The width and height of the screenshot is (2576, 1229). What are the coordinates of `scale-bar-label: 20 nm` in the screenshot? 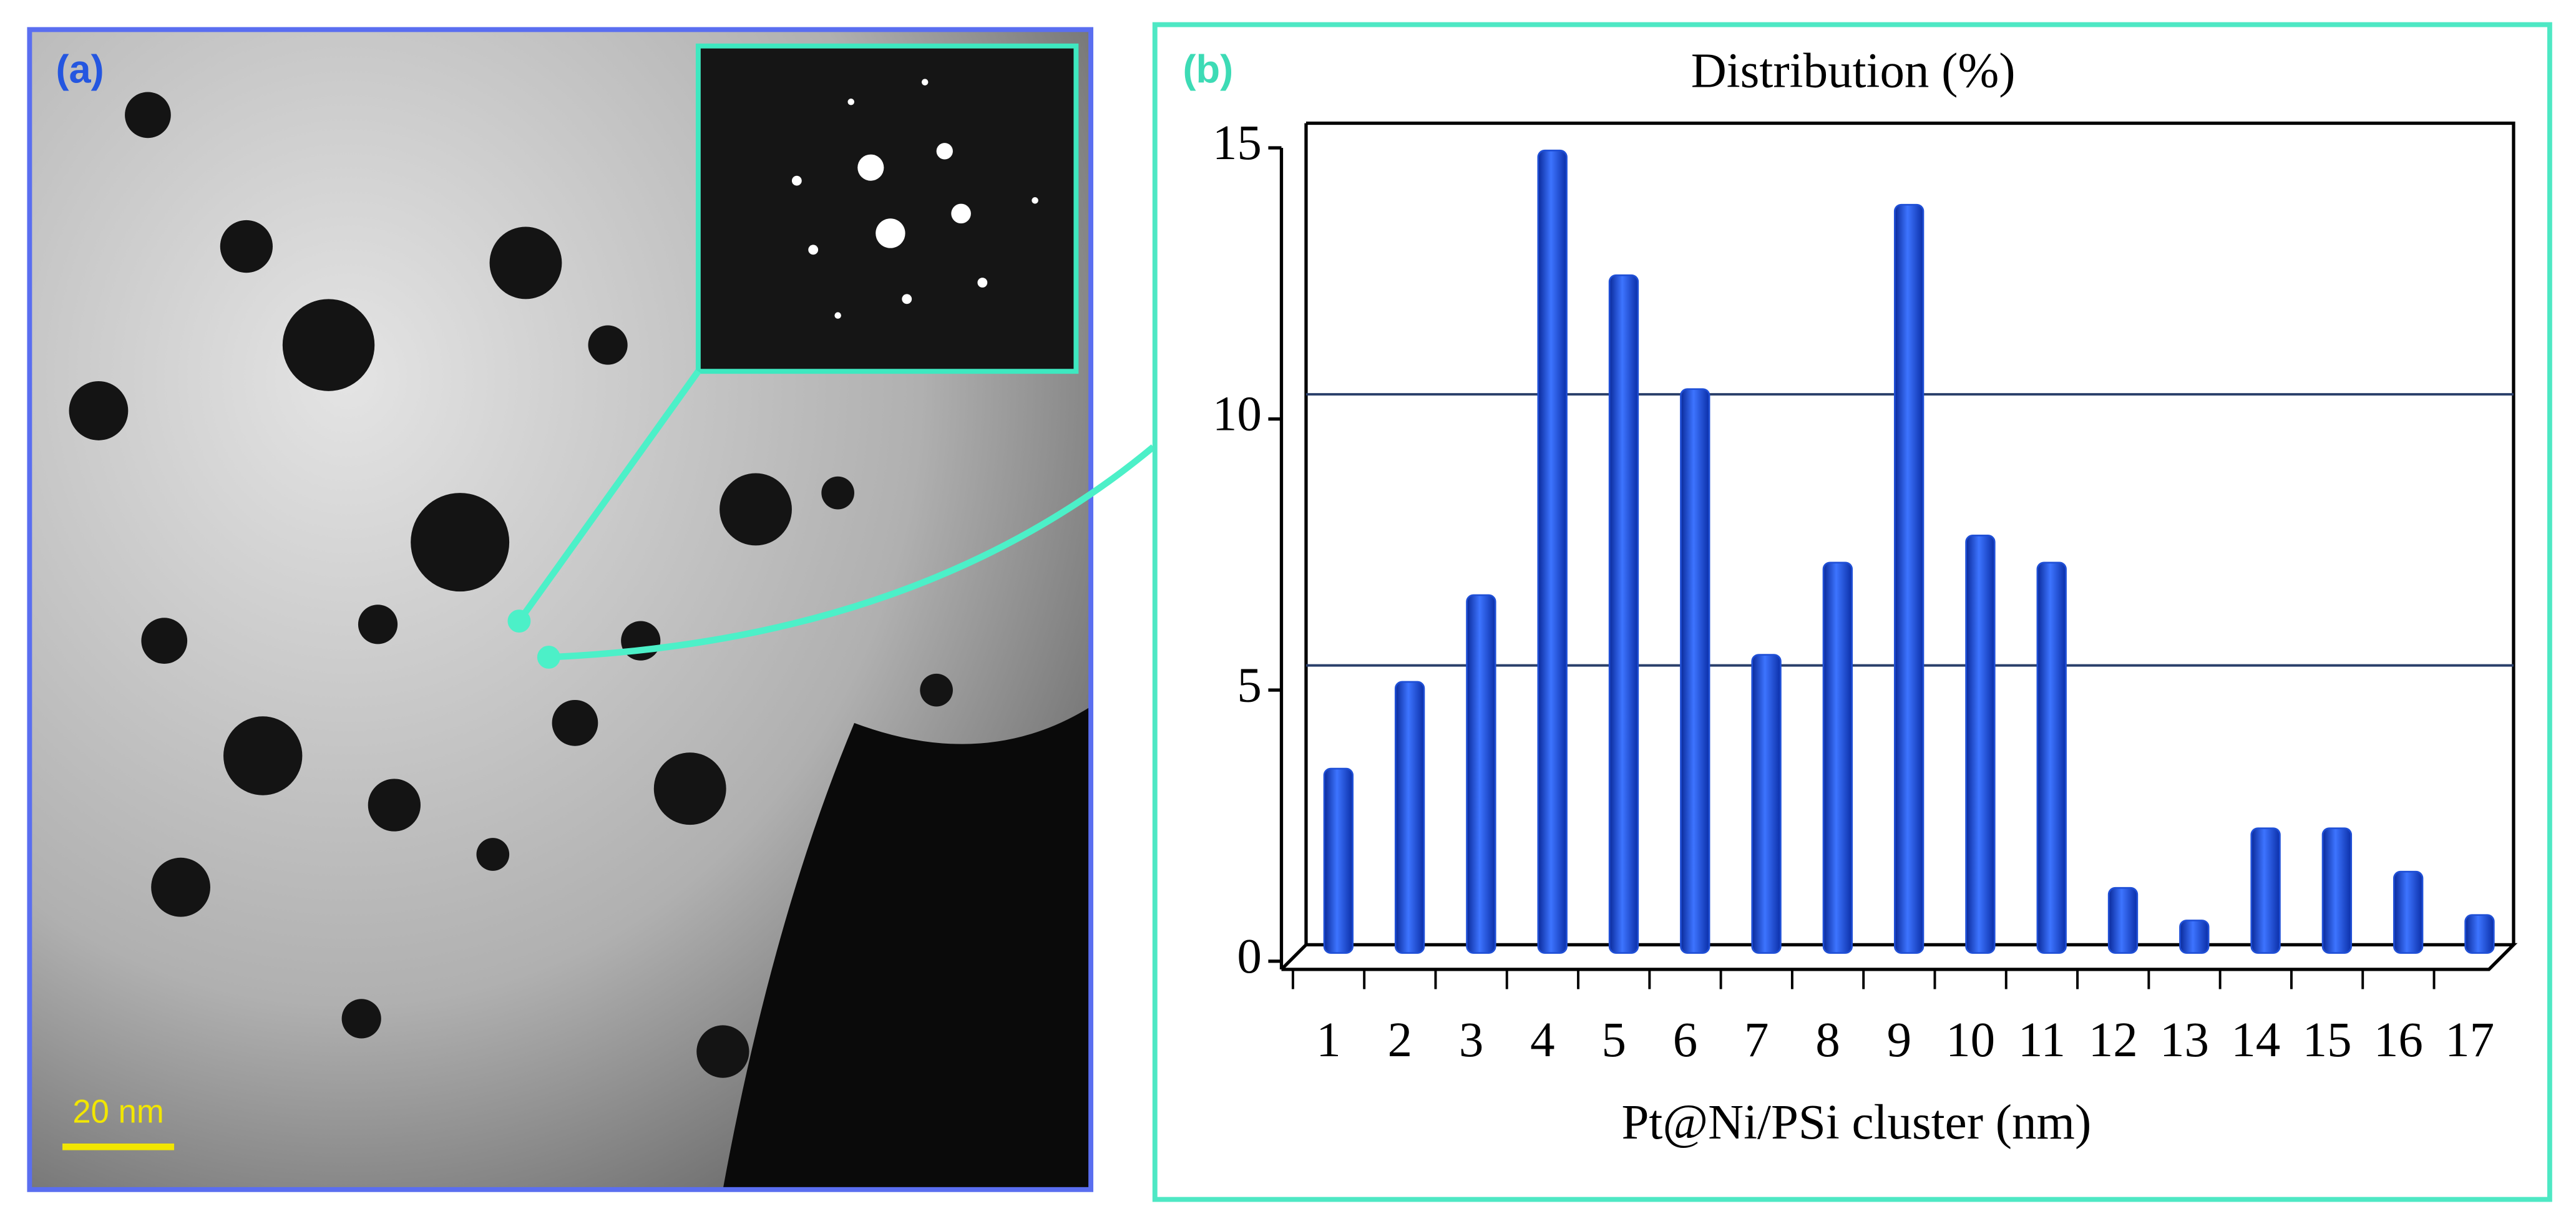 It's located at (117, 1112).